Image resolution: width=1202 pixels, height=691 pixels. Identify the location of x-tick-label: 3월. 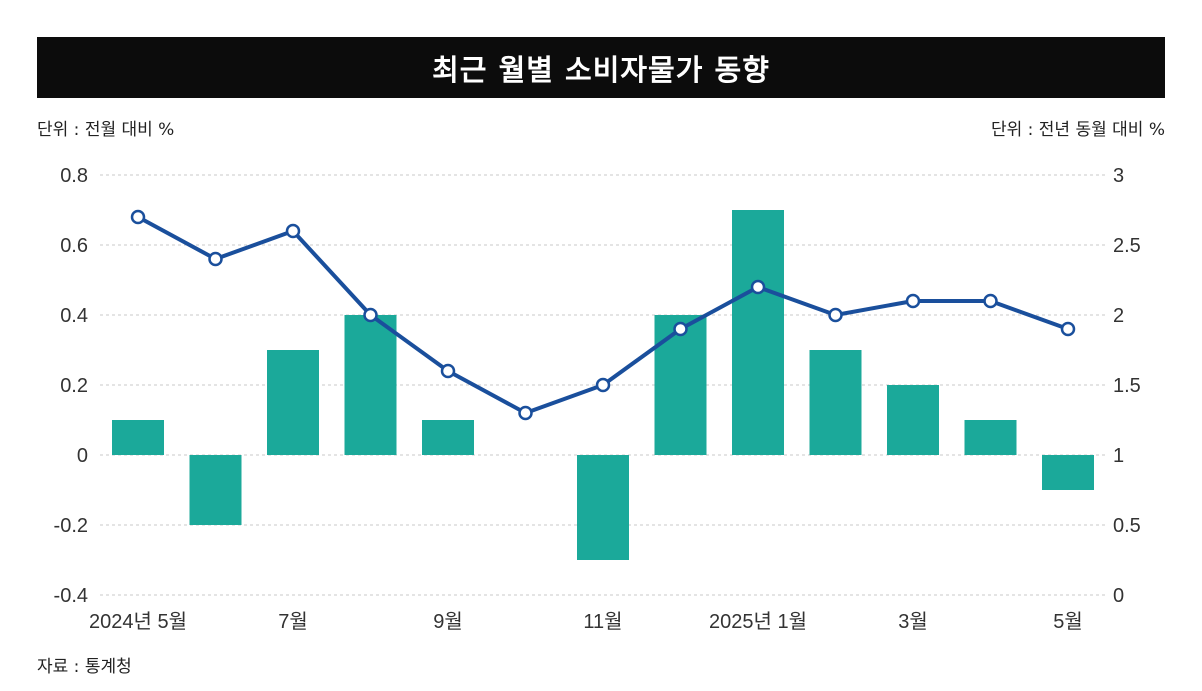
(913, 621).